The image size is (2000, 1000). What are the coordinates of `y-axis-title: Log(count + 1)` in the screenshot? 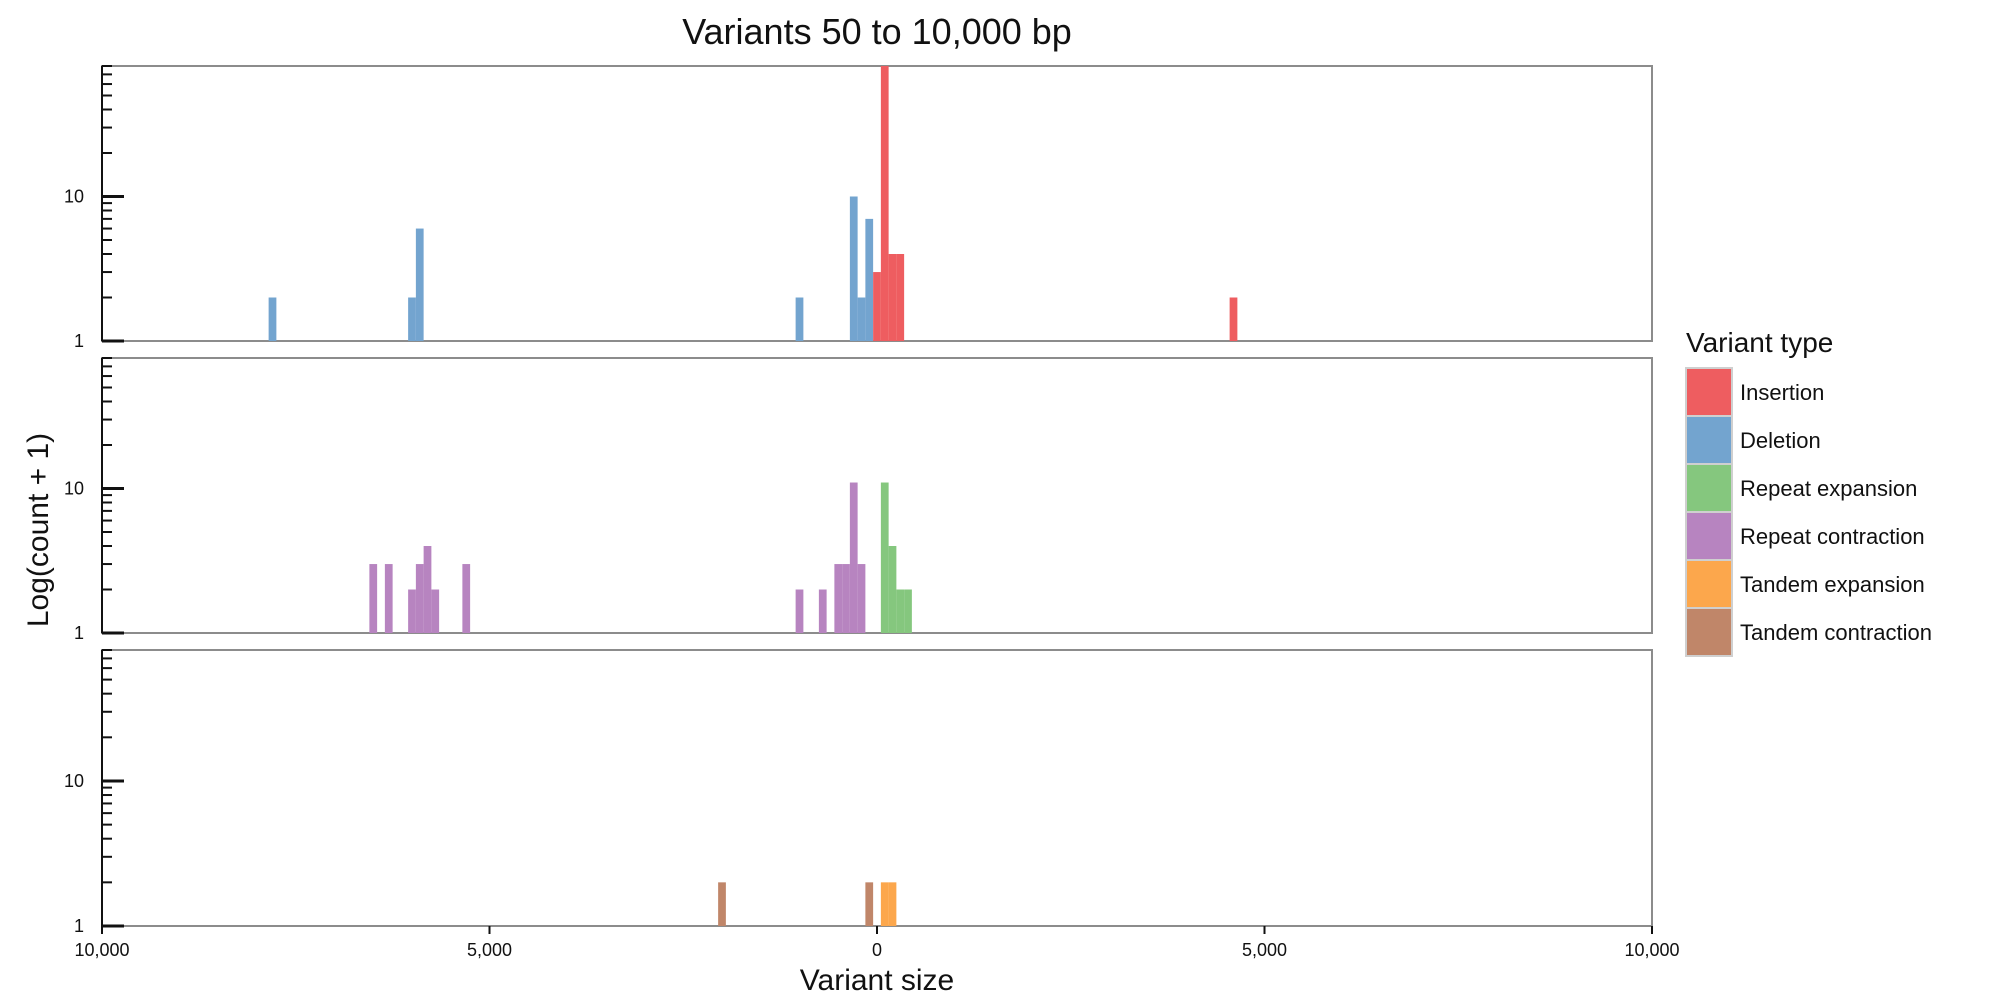 It's located at (38, 530).